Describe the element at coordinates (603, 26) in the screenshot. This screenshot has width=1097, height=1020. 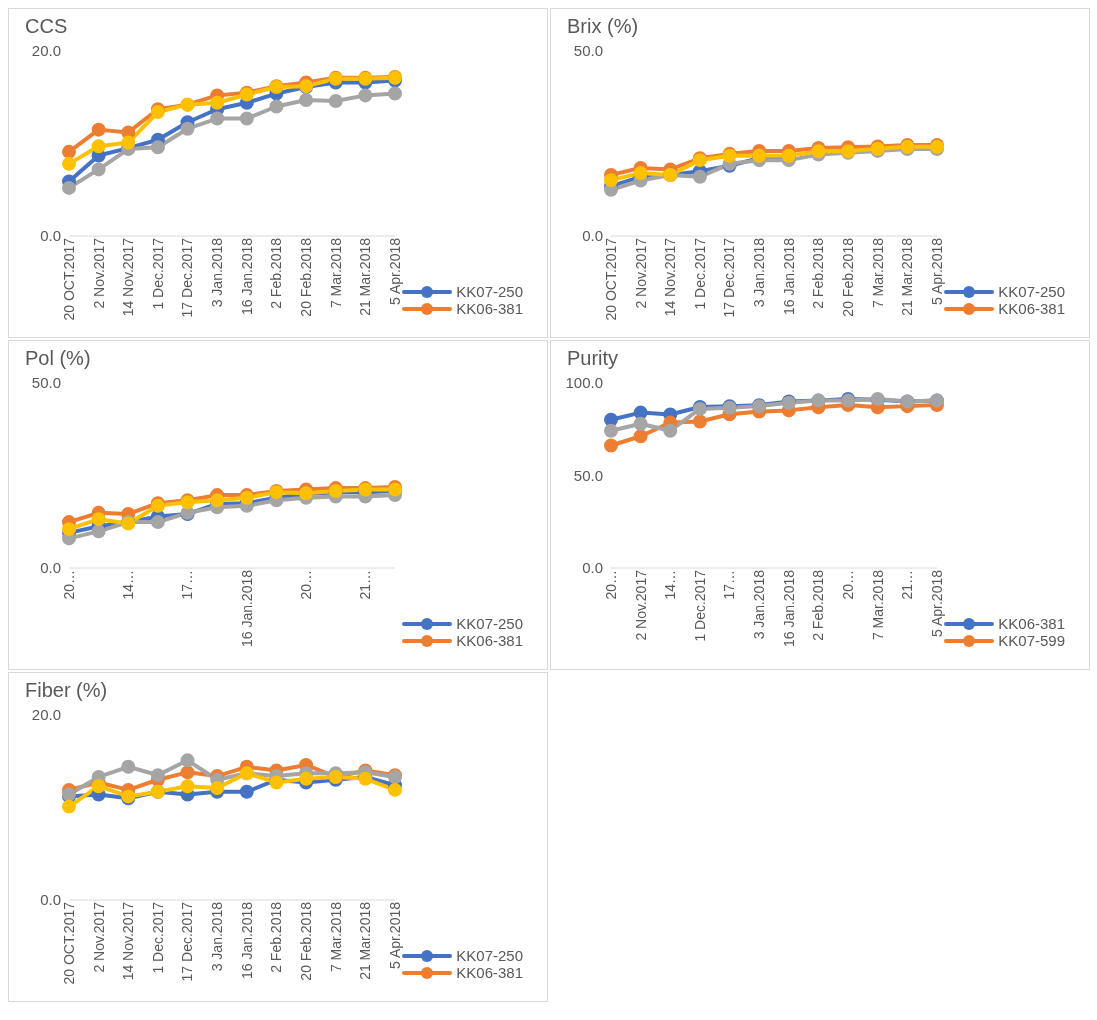
I see `chart-title: Brix (%)` at that location.